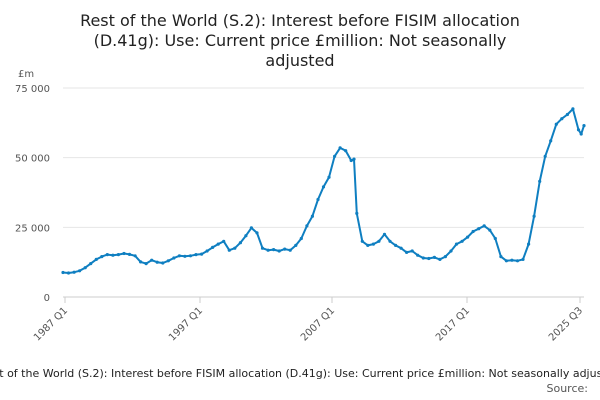 The width and height of the screenshot is (600, 400). I want to click on x-tick-labels: 1987 Q1 1997 Q1 2007 Q1 2017 Q1 2025 Q3, so click(308, 320).